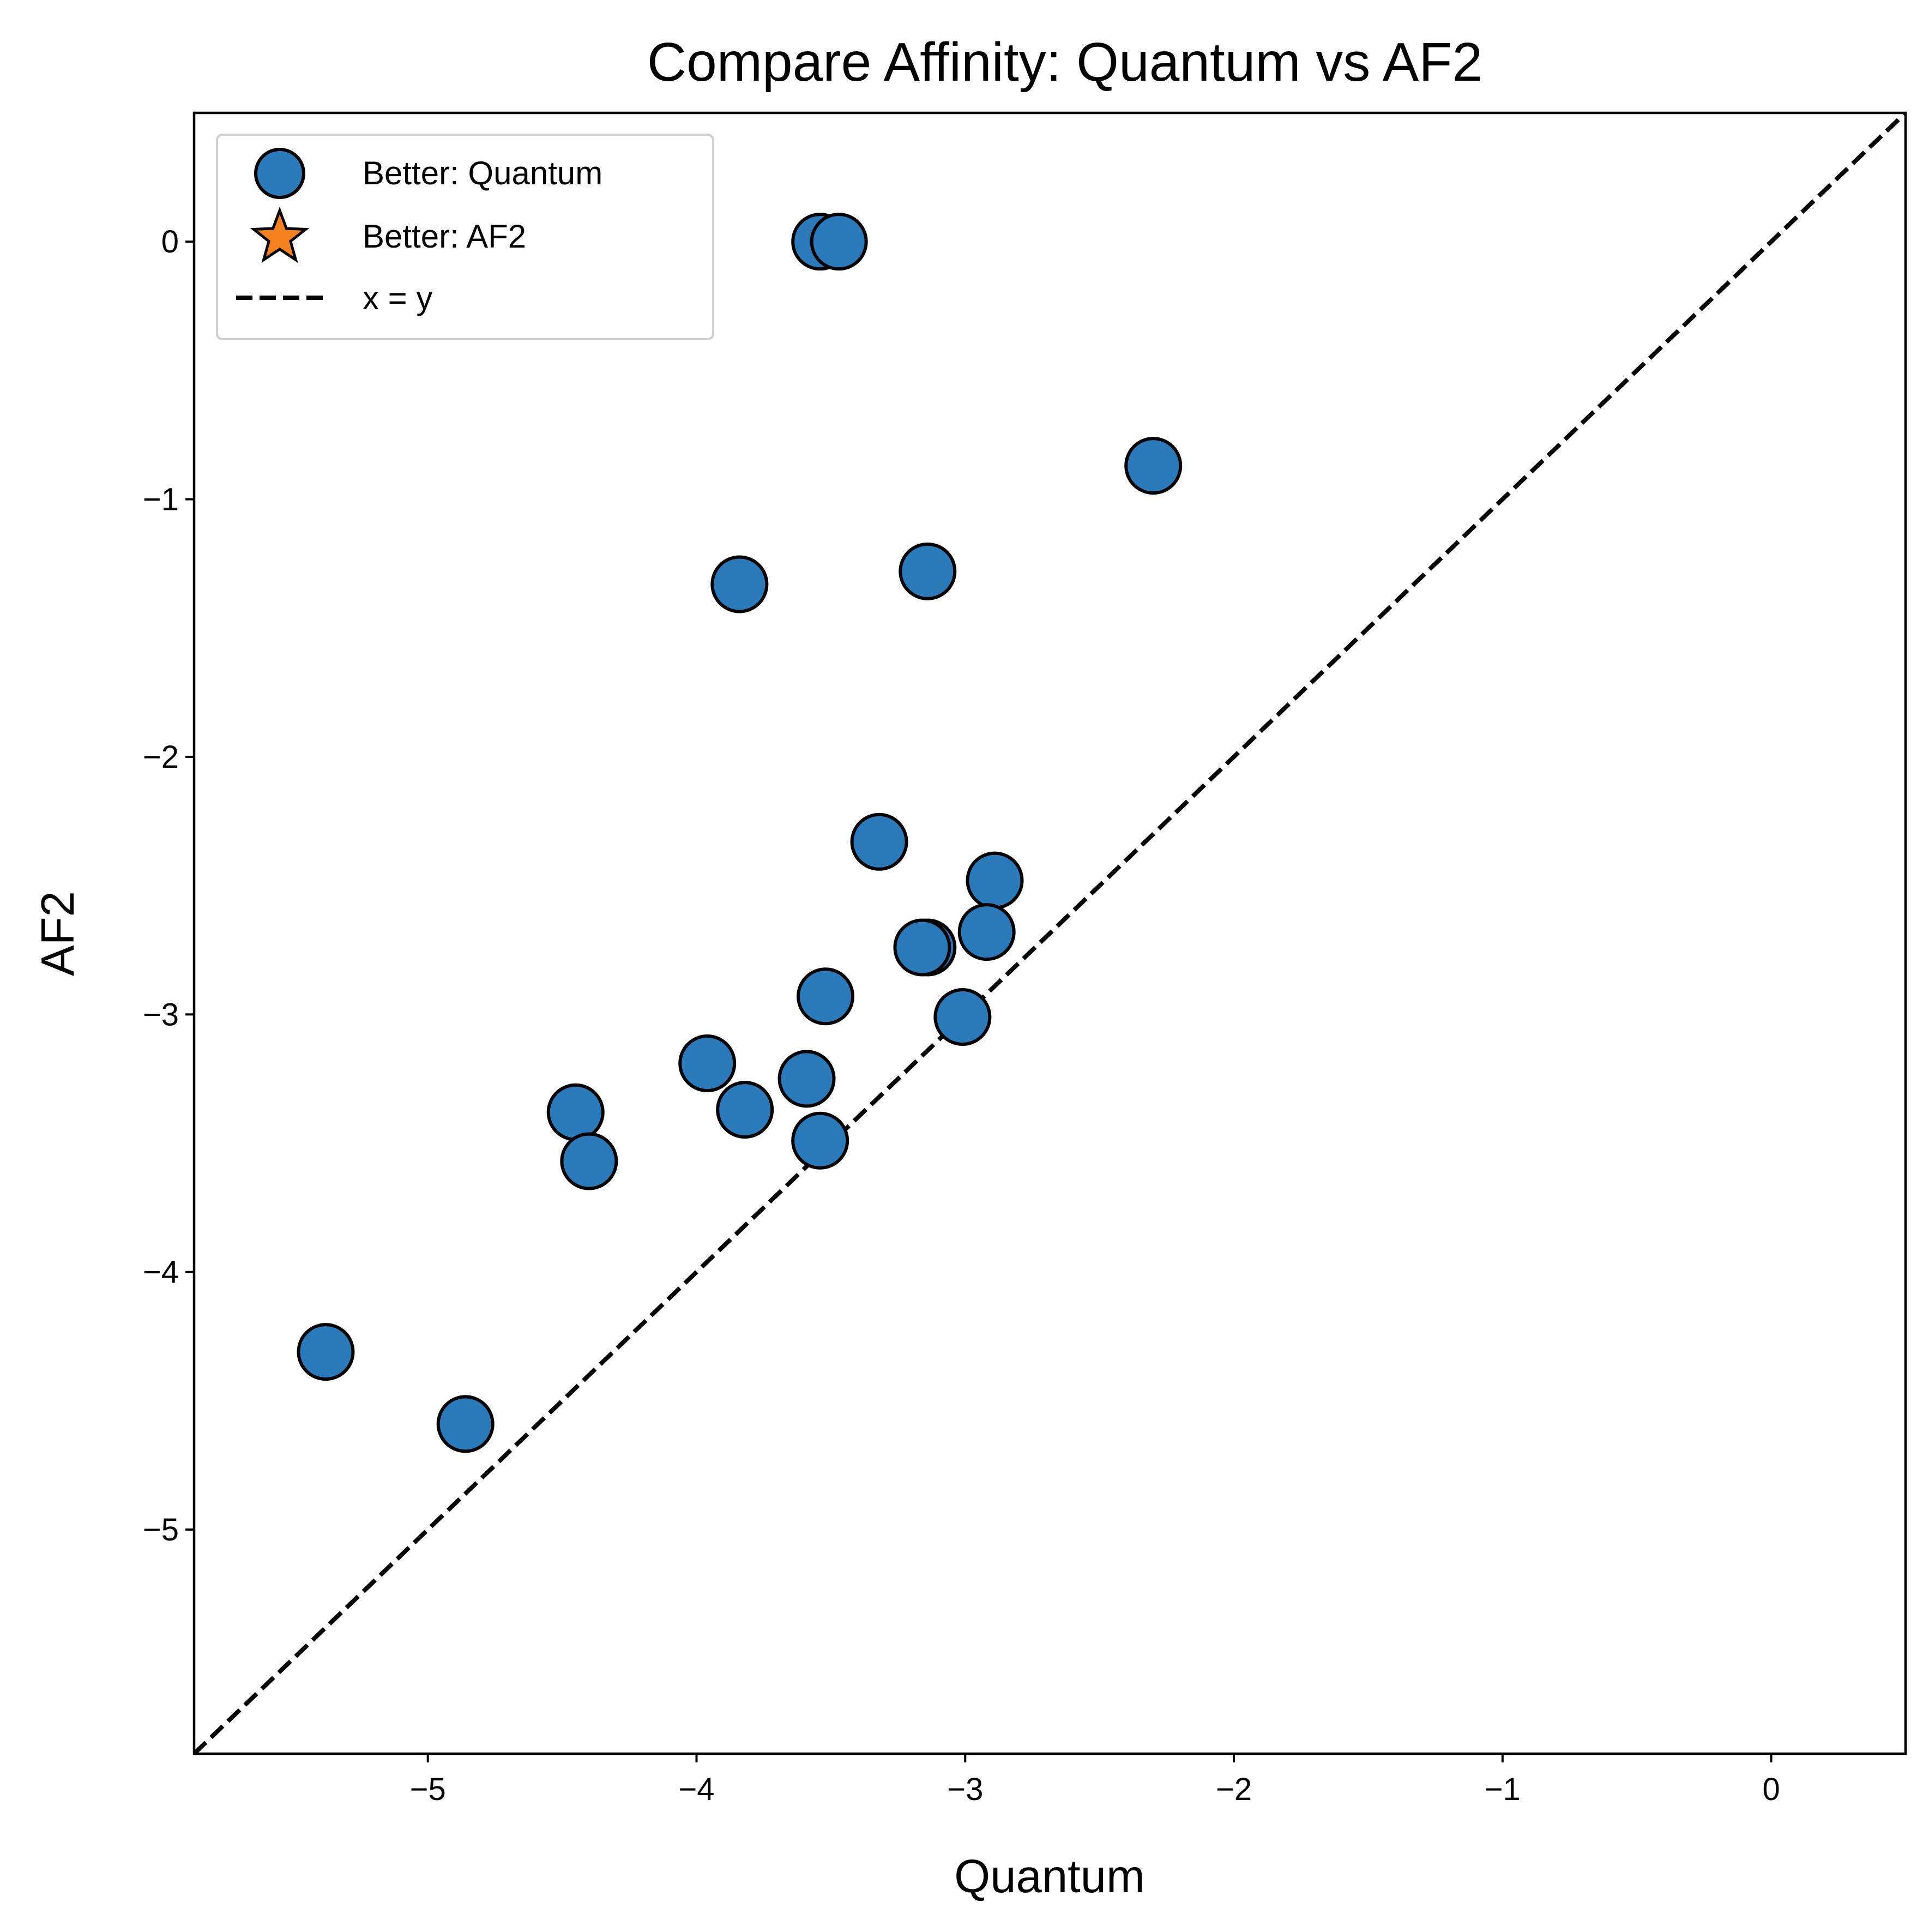 The image size is (1929, 1932). Describe the element at coordinates (696, 1789) in the screenshot. I see `x-tick-label: −4` at that location.